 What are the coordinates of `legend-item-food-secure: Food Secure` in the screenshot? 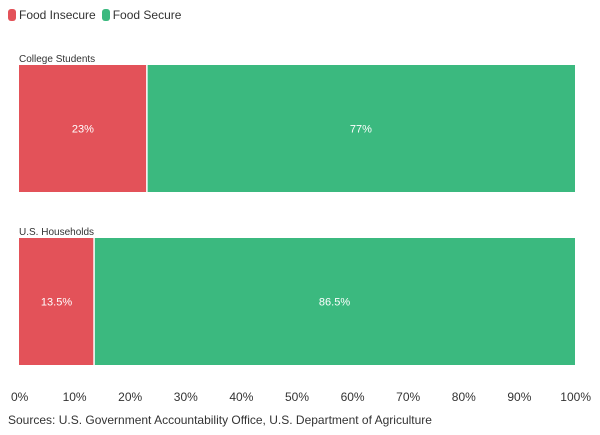 It's located at (141, 15).